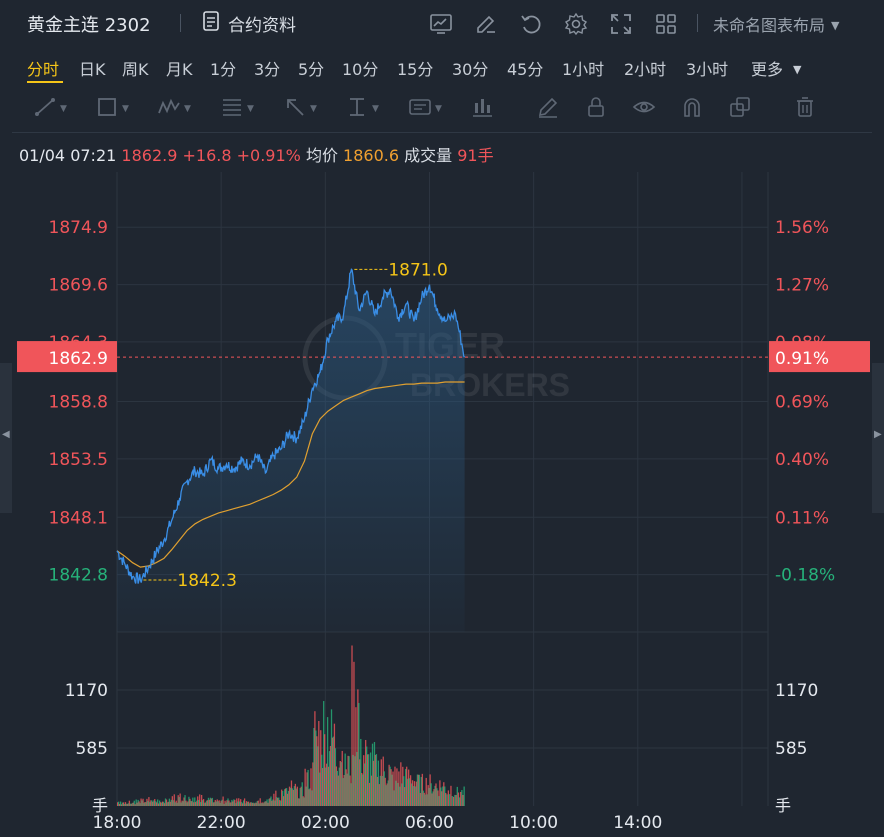 This screenshot has width=884, height=837. Describe the element at coordinates (325, 823) in the screenshot. I see `time-tick-label: 02:00` at that location.